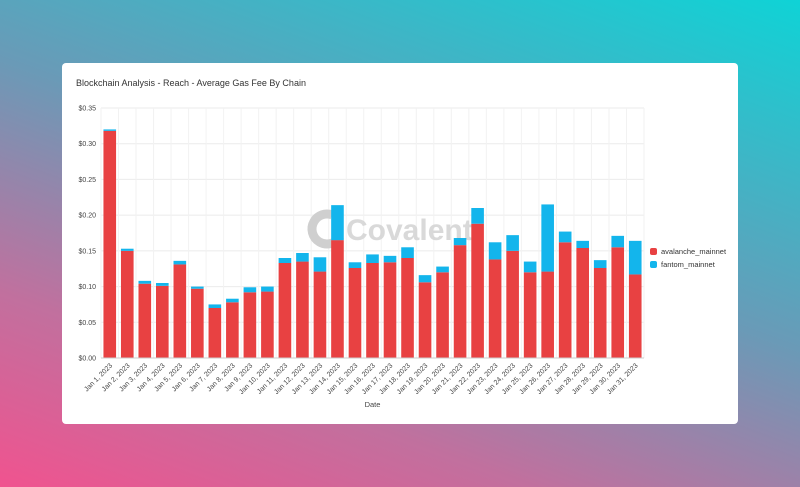 The image size is (800, 487). Describe the element at coordinates (87, 109) in the screenshot. I see `y-tick-label: $0.35` at that location.